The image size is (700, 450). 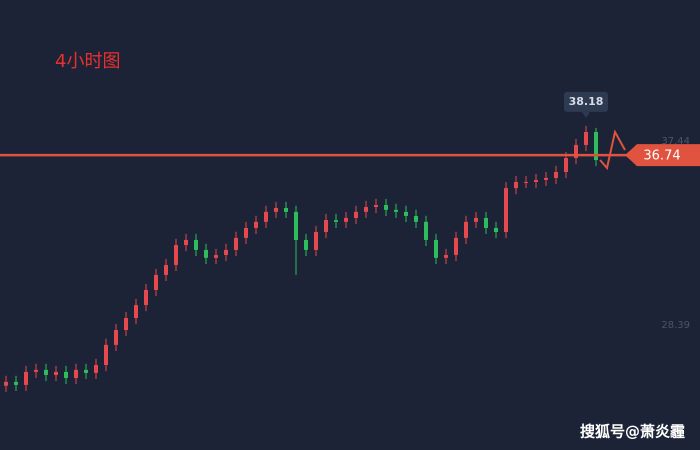 I want to click on y-tick-label: 28.39, so click(x=675, y=325).